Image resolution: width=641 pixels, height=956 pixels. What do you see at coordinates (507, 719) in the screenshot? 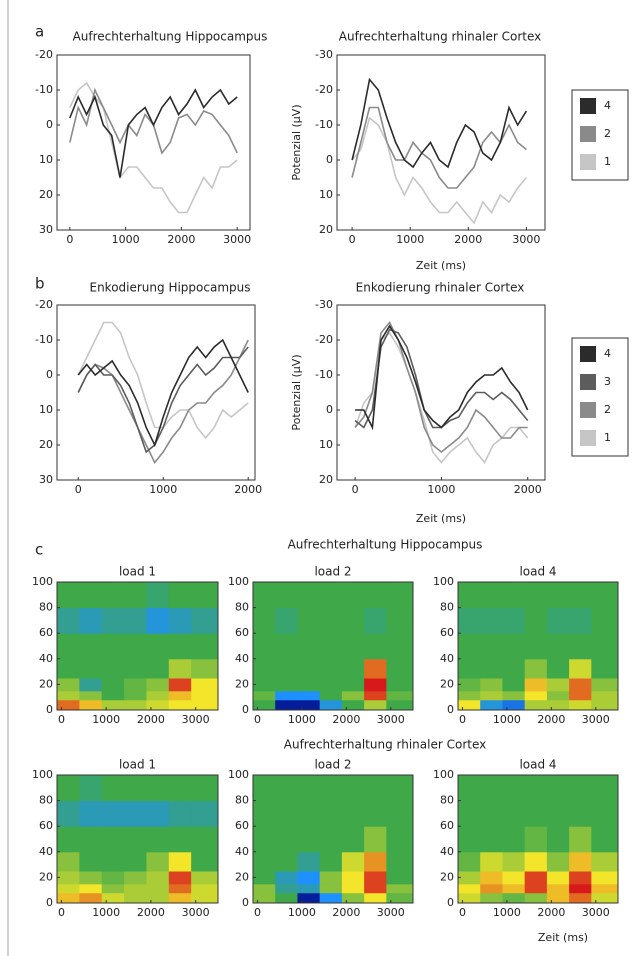
I see `x-tick-label: 1000` at bounding box center [507, 719].